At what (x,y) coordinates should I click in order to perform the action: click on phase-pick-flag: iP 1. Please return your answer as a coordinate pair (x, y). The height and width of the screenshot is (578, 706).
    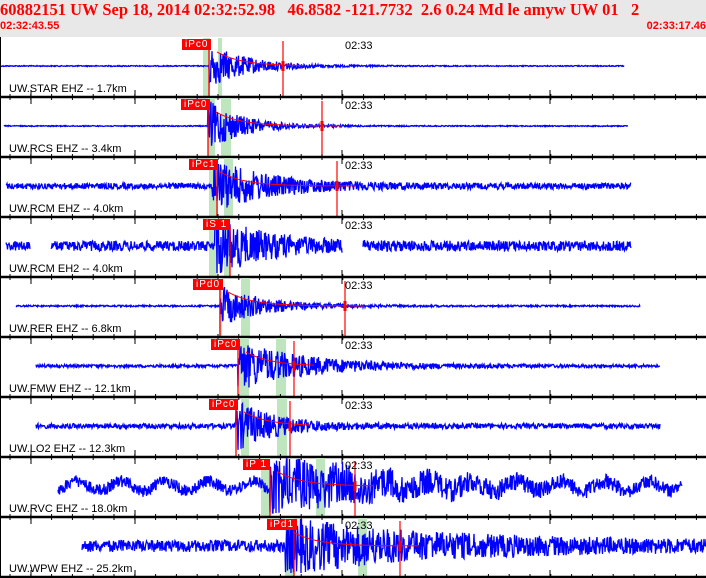
    Looking at the image, I should click on (257, 464).